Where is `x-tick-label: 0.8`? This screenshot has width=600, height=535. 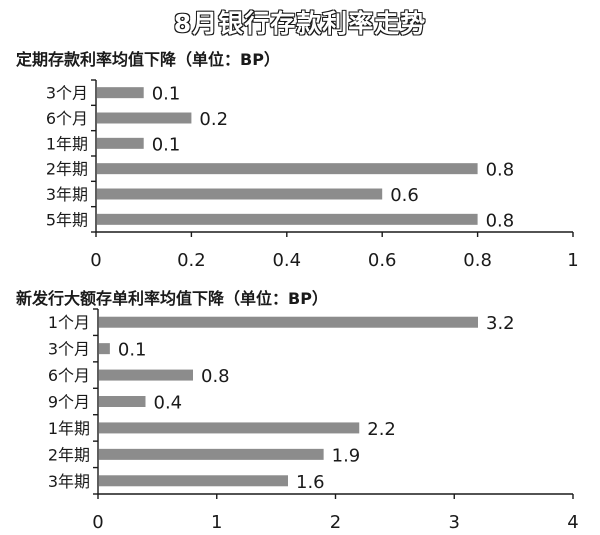
x-tick-label: 0.8 is located at coordinates (477, 260).